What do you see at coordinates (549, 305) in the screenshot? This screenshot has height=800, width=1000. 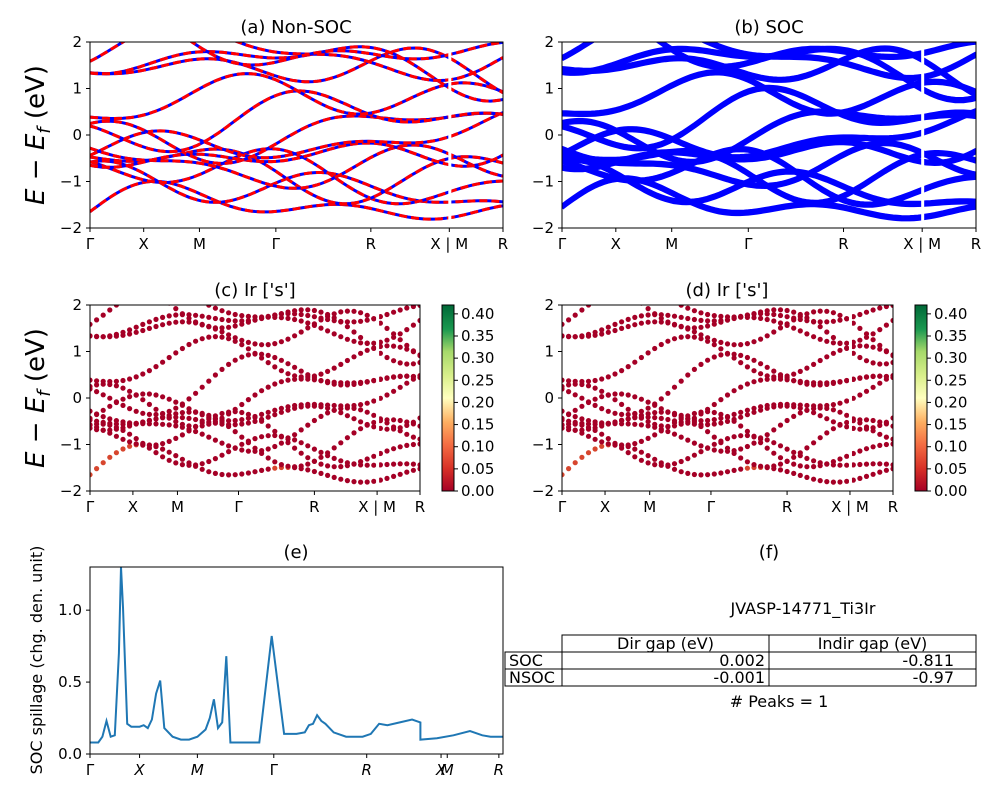 I see `y-tick-label: 2` at bounding box center [549, 305].